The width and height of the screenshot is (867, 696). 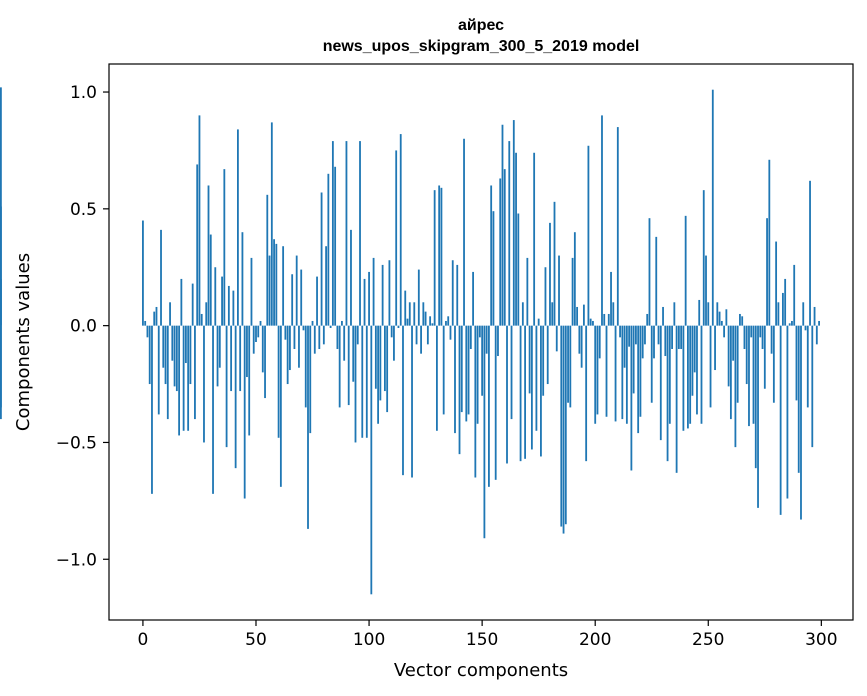 What do you see at coordinates (595, 640) in the screenshot?
I see `x-tick-label: 200` at bounding box center [595, 640].